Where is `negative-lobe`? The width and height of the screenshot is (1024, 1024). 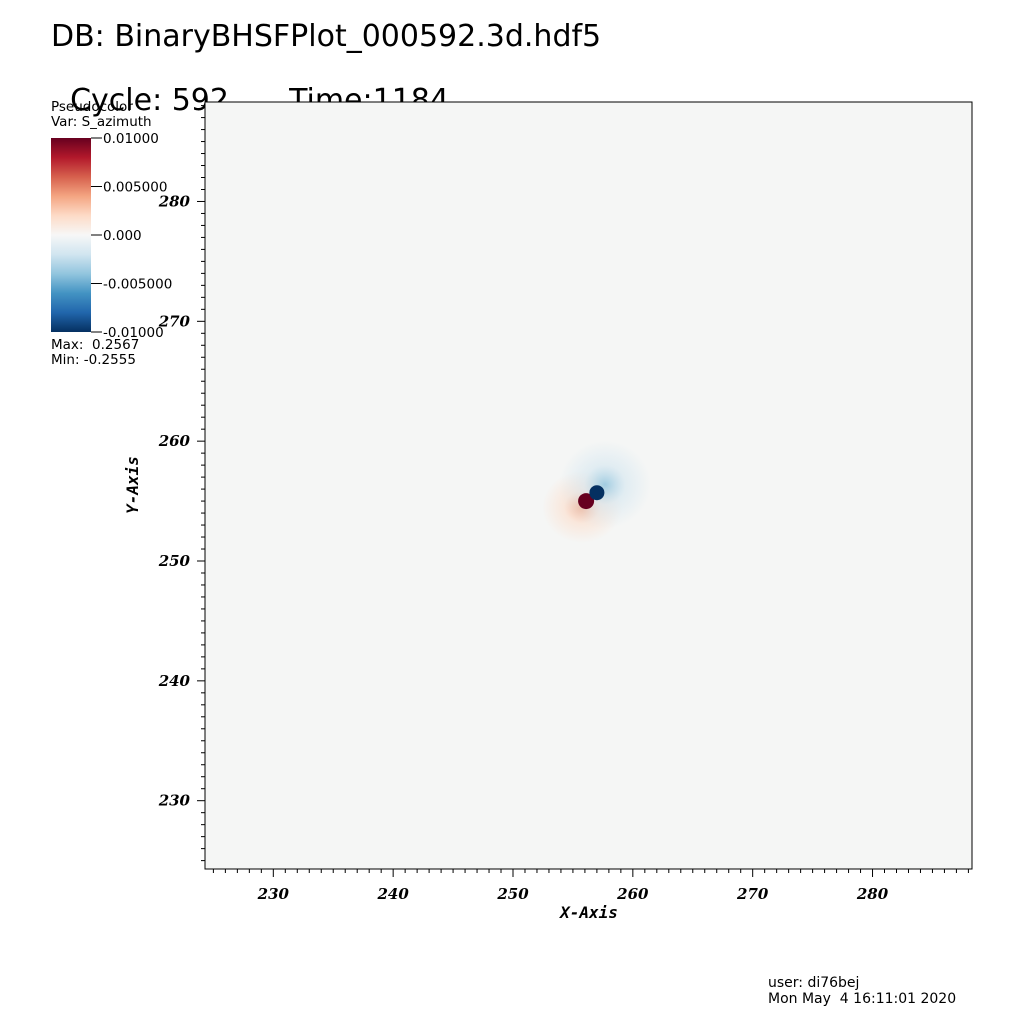
negative-lobe is located at coordinates (597, 493).